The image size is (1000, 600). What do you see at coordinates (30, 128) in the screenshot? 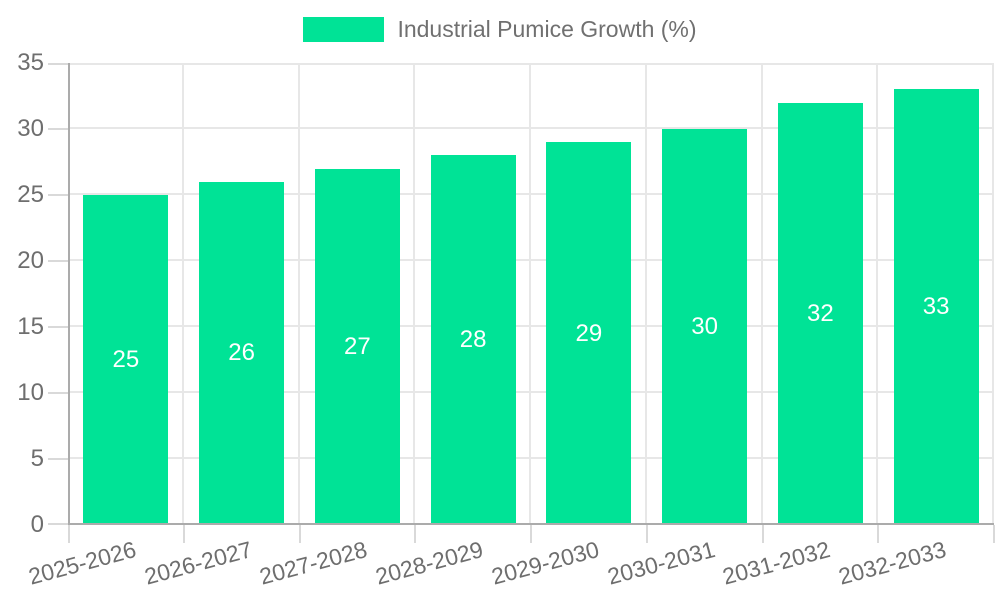
I see `y-axis-tick-label: 30` at bounding box center [30, 128].